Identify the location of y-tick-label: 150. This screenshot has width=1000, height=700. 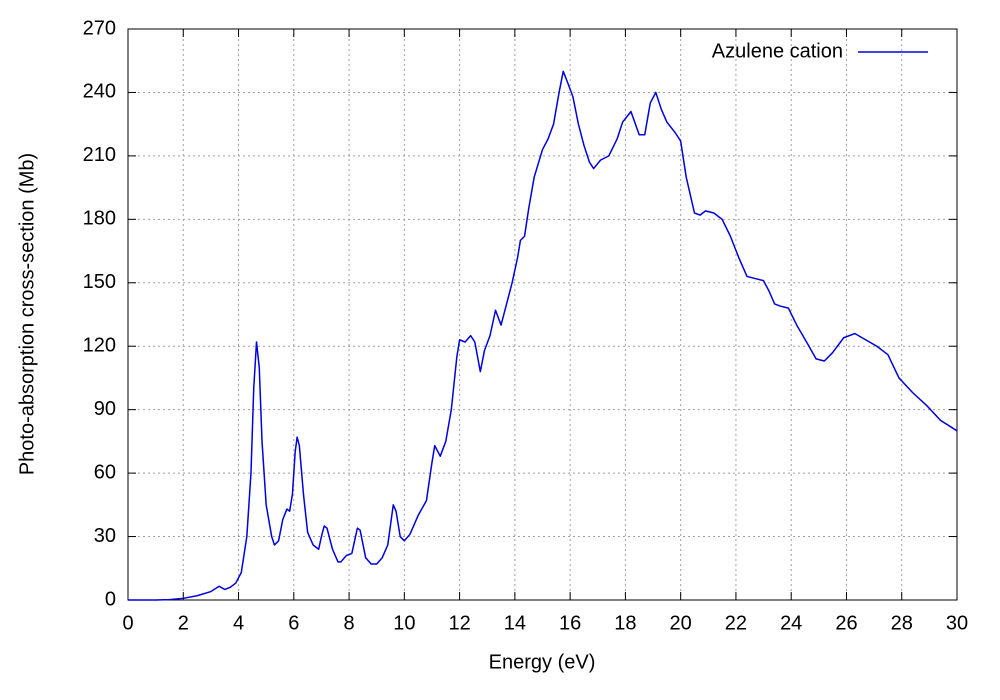
(99, 282).